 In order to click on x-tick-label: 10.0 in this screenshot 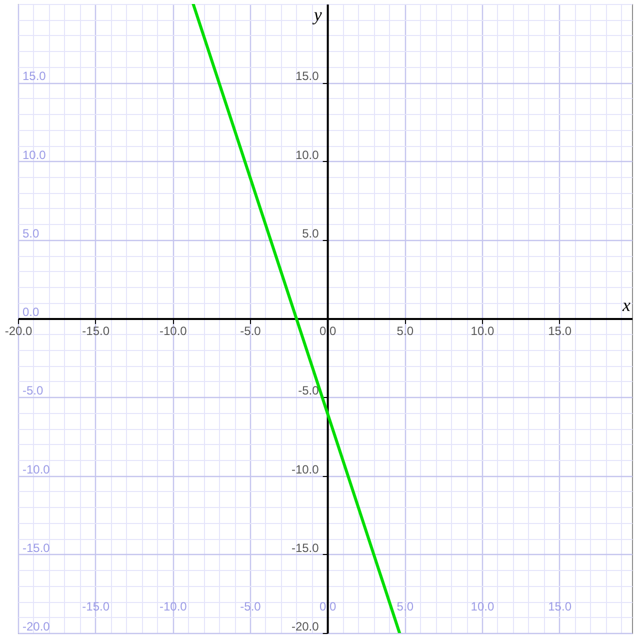, I will do `click(482, 331)`.